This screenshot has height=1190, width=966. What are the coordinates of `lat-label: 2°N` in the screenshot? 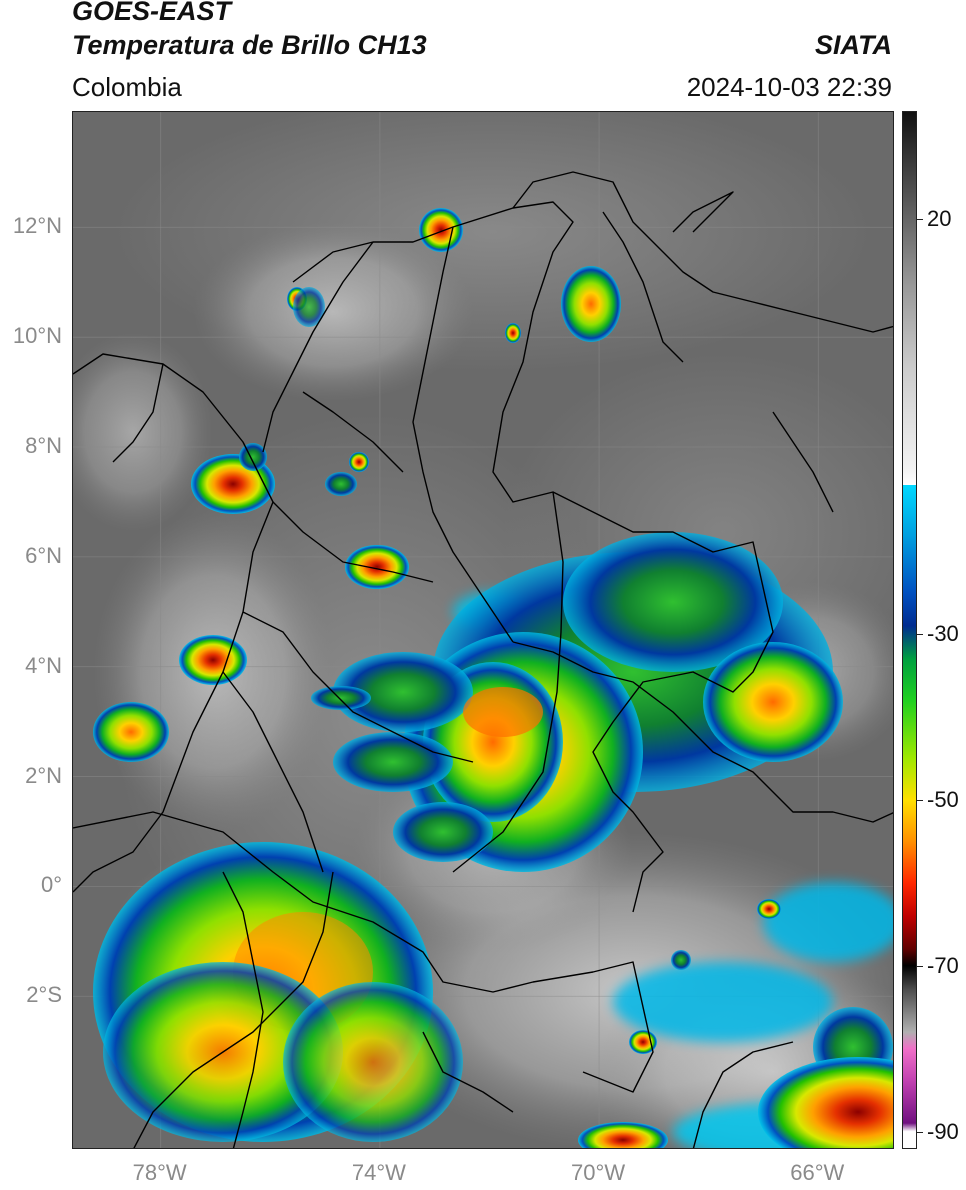 It's located at (43, 775).